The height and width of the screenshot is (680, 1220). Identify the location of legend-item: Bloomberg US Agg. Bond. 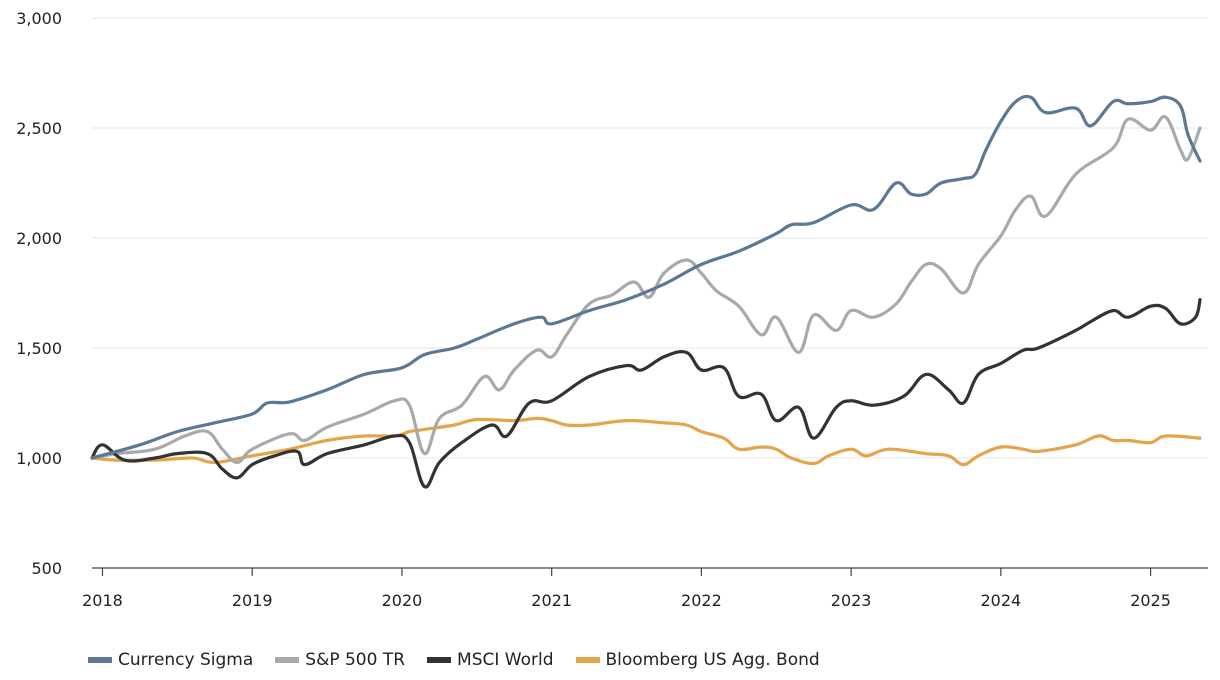
(697, 660).